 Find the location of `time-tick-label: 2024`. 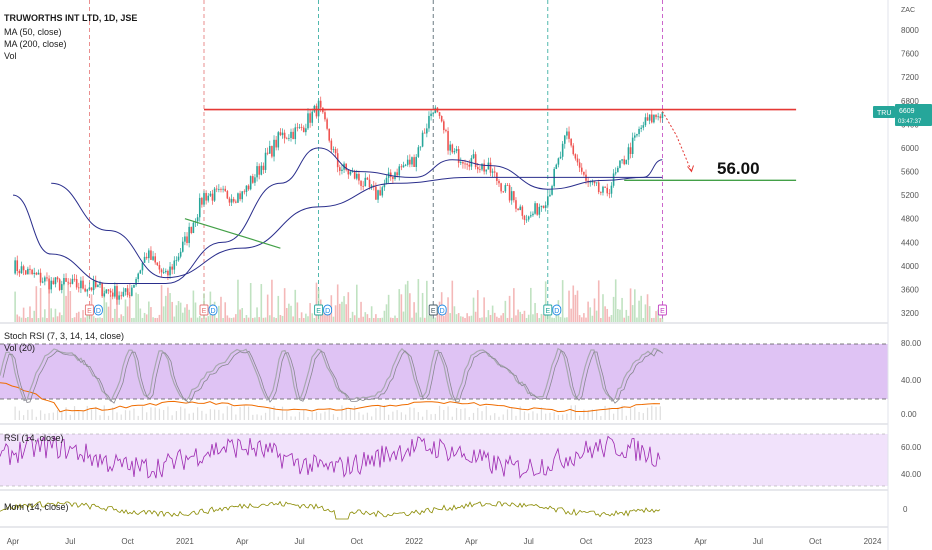

time-tick-label: 2024 is located at coordinates (873, 541).